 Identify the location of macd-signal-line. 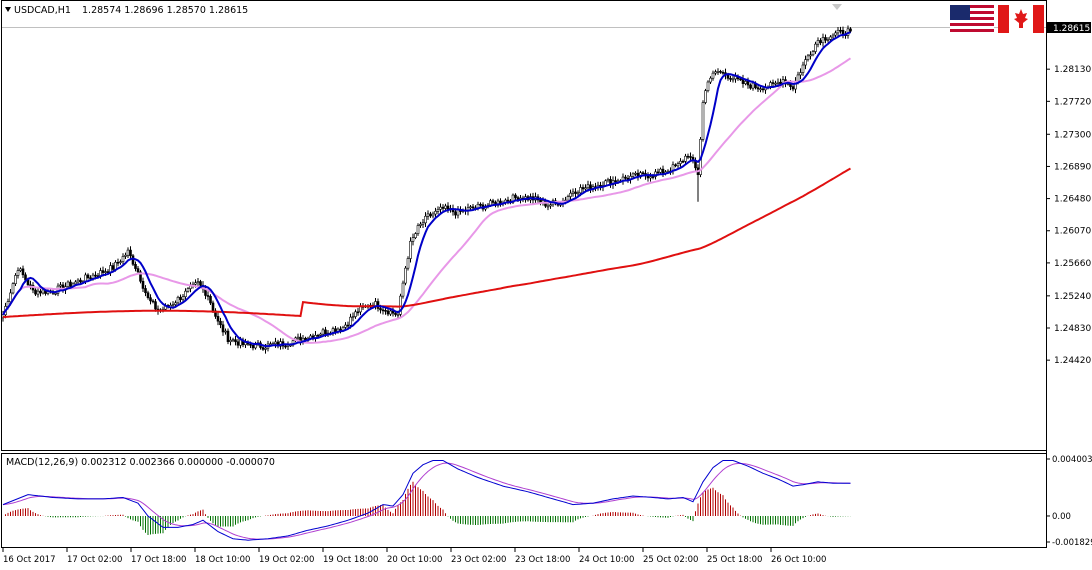
(426, 501).